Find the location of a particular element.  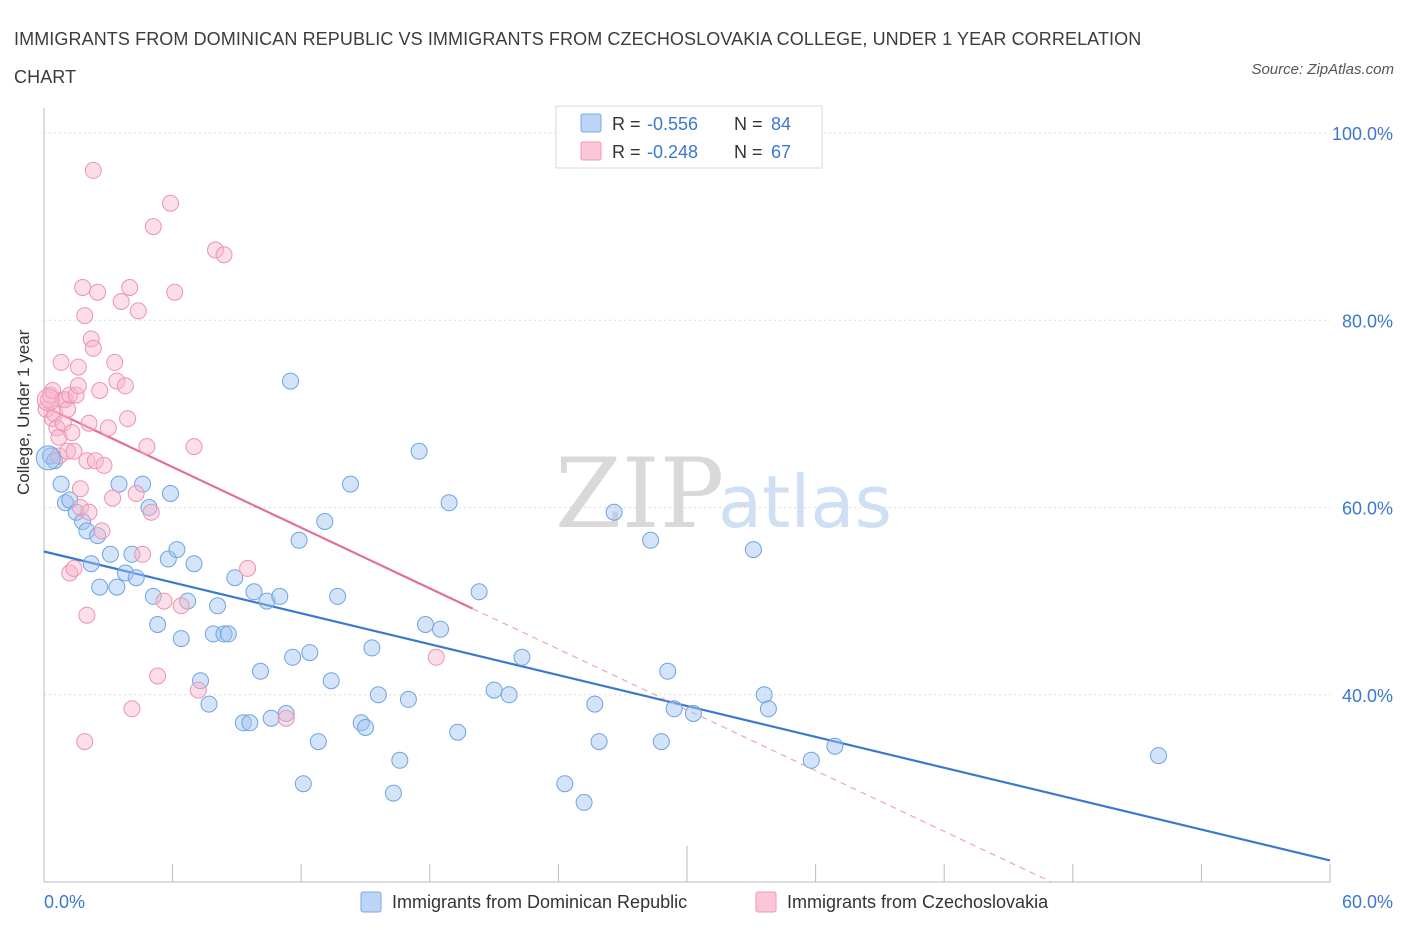

legend-bottom-swatch-blue is located at coordinates (371, 902).